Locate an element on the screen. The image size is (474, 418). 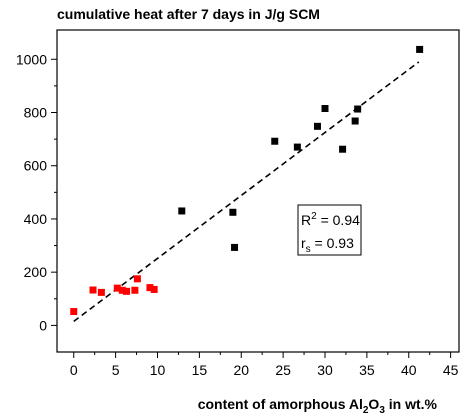
x-tick-label: 25 is located at coordinates (283, 370).